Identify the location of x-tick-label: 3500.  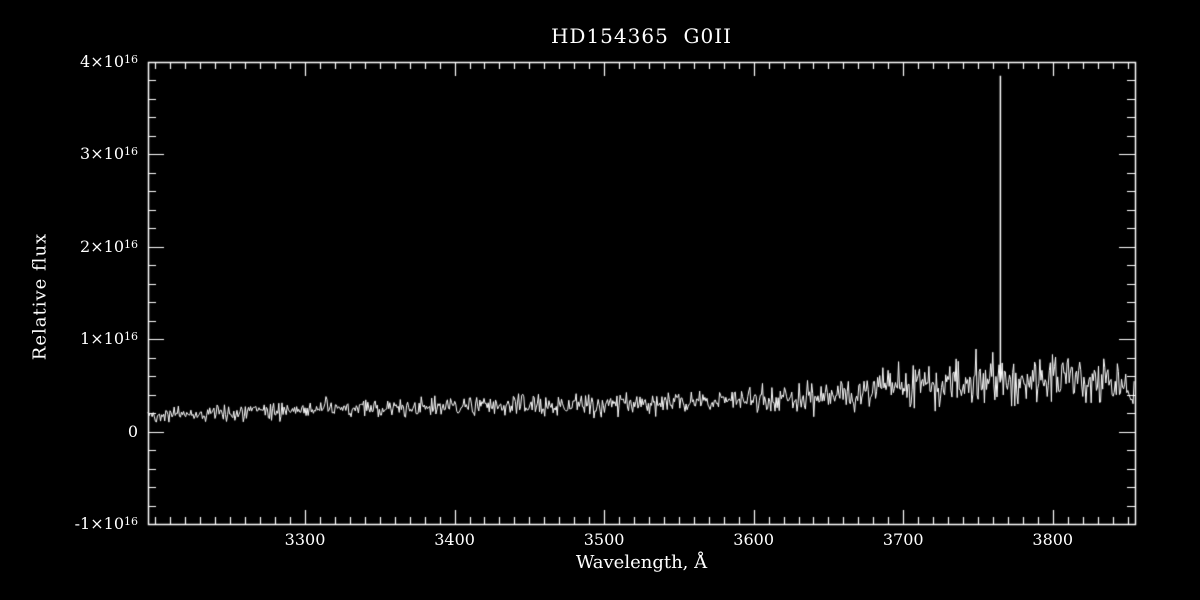
(604, 539).